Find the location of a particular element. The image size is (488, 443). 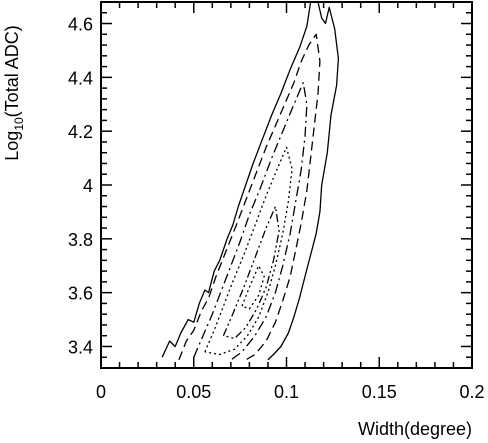

y-axis-title: Log10(Total ADC) is located at coordinates (14, 92).